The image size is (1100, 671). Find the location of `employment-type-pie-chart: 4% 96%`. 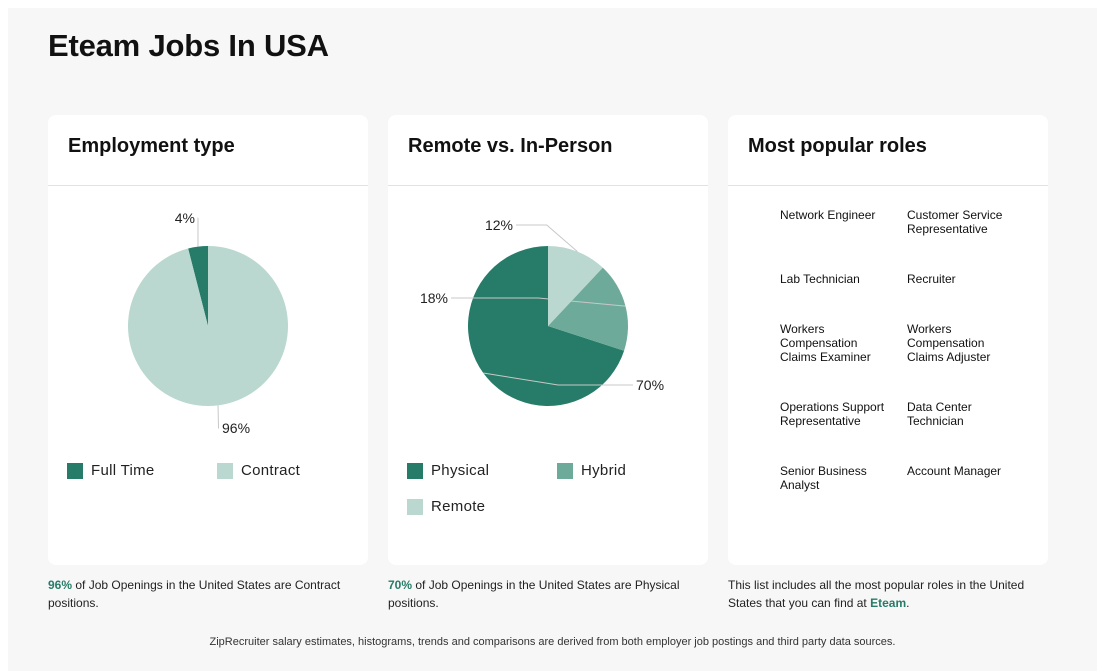

employment-type-pie-chart: 4% 96% is located at coordinates (208, 323).